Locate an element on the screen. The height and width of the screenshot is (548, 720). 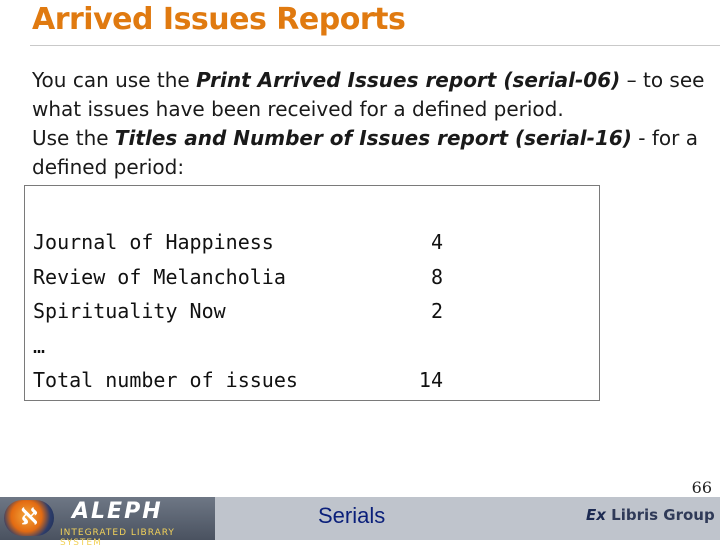
report-row: Review of Melancholia 8 is located at coordinates (238, 282).